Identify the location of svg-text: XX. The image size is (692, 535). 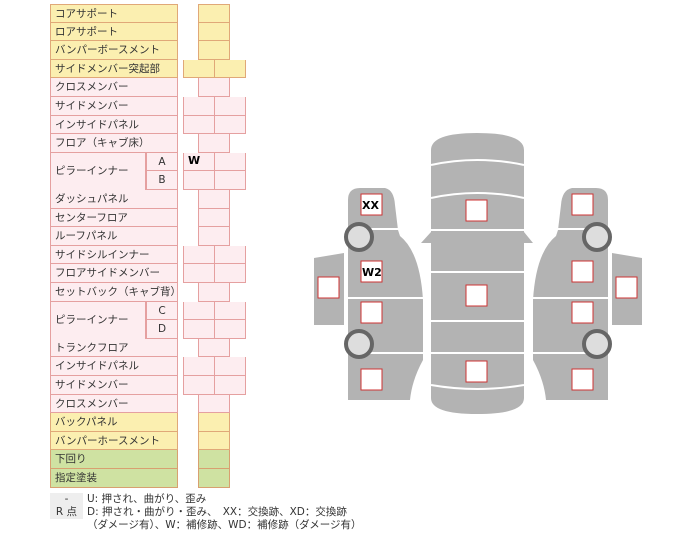
(370, 205).